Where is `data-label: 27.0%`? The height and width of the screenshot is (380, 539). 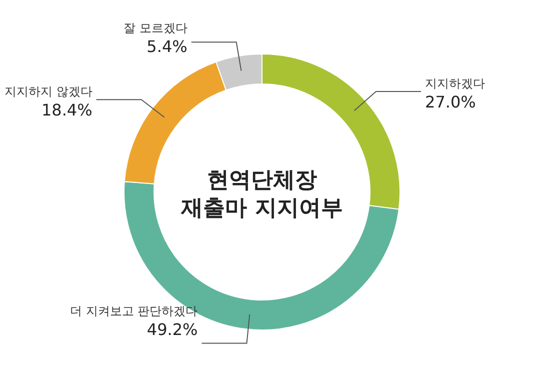 data-label: 27.0% is located at coordinates (450, 102).